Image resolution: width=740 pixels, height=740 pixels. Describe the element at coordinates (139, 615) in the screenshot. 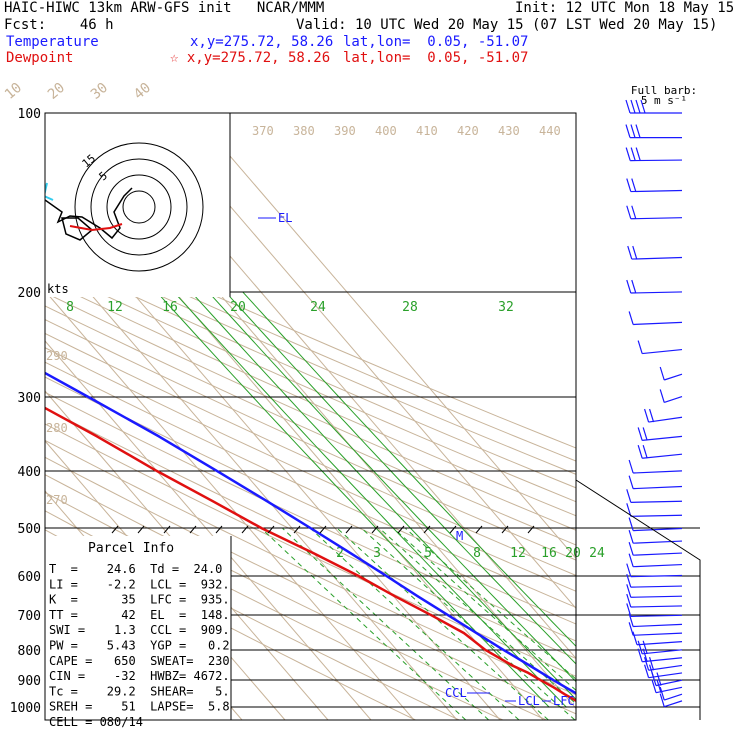

I see `parcel-info-row: TT = 42 EL = 148.` at that location.